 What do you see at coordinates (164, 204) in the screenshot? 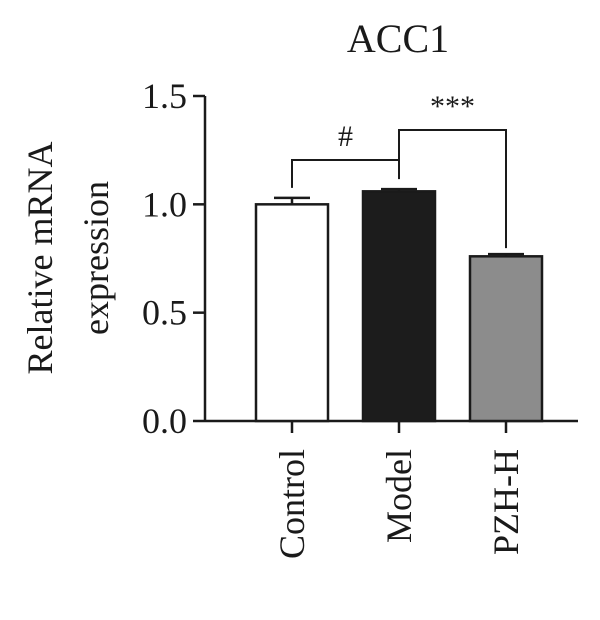
I see `y-tick-label: 1.0` at bounding box center [164, 204].